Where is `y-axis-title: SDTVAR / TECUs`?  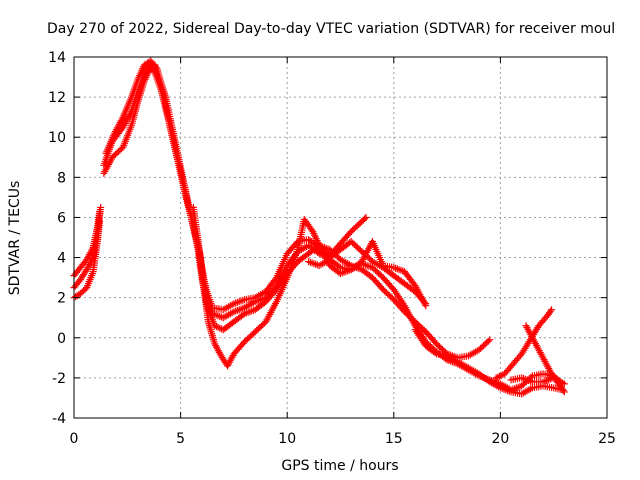 y-axis-title: SDTVAR / TECUs is located at coordinates (15, 238).